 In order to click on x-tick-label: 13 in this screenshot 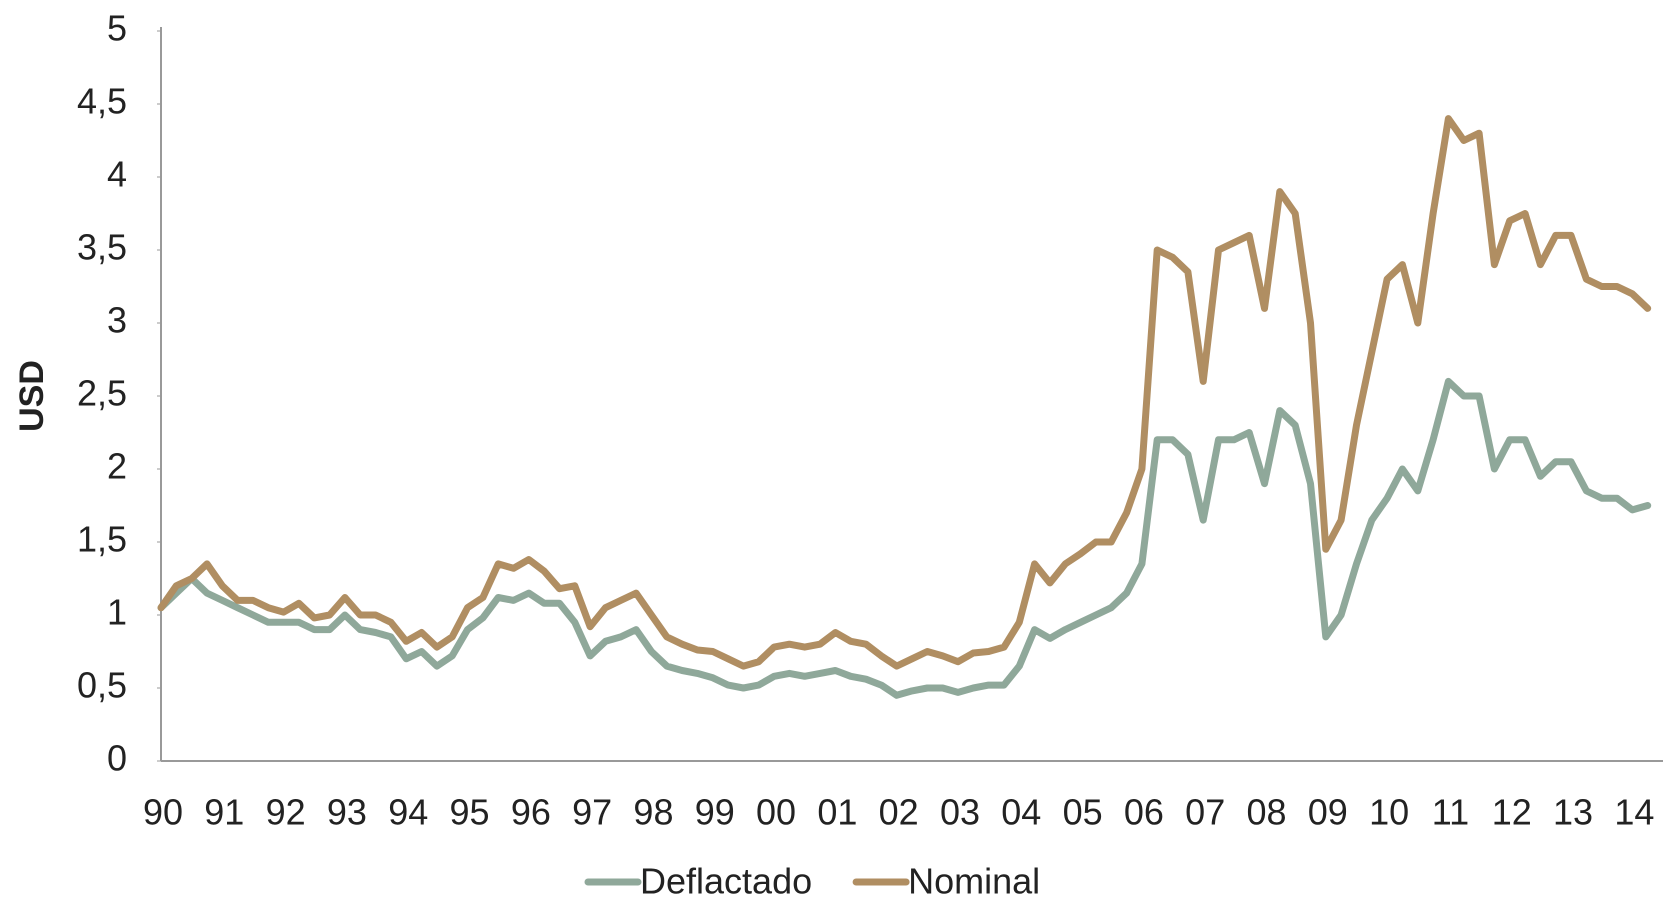, I will do `click(1573, 812)`.